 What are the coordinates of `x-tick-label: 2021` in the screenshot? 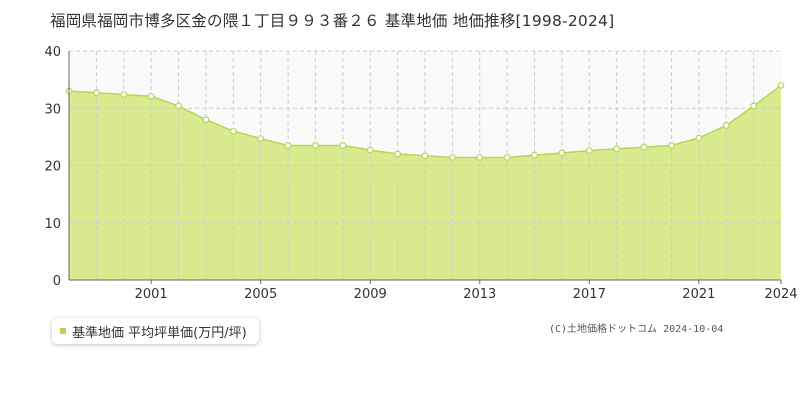 It's located at (698, 294).